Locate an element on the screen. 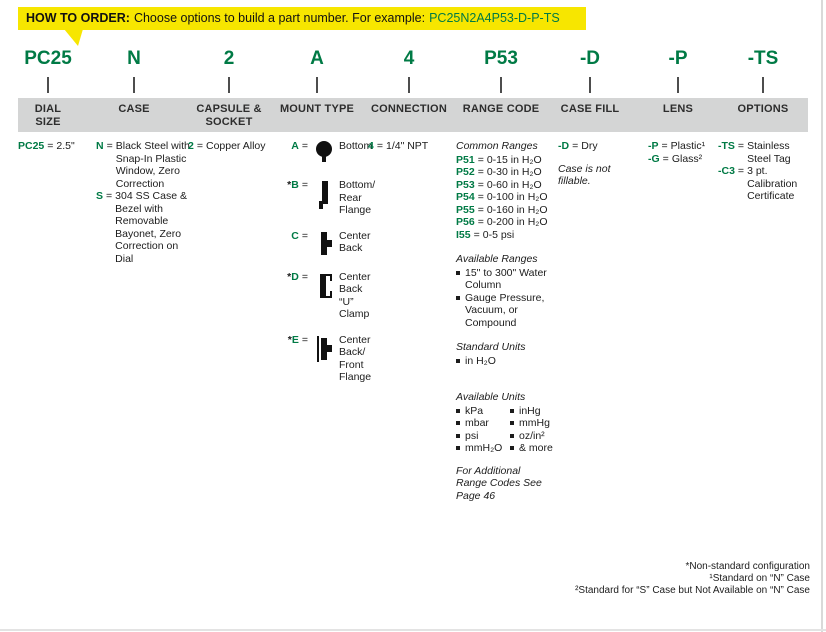  dial-size-column: PC25 = 2.5" is located at coordinates (58, 146).